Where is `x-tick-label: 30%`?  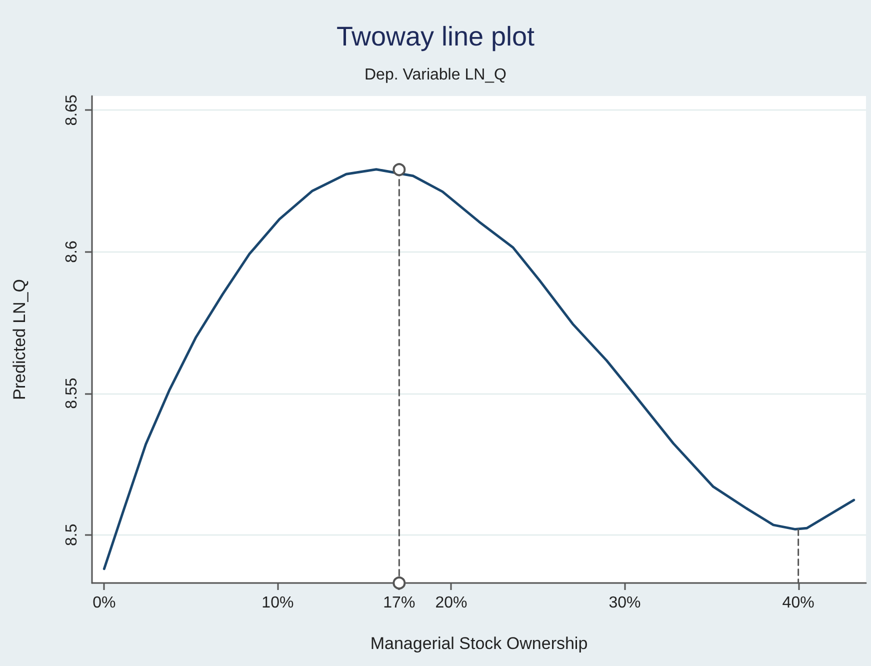 x-tick-label: 30% is located at coordinates (624, 603).